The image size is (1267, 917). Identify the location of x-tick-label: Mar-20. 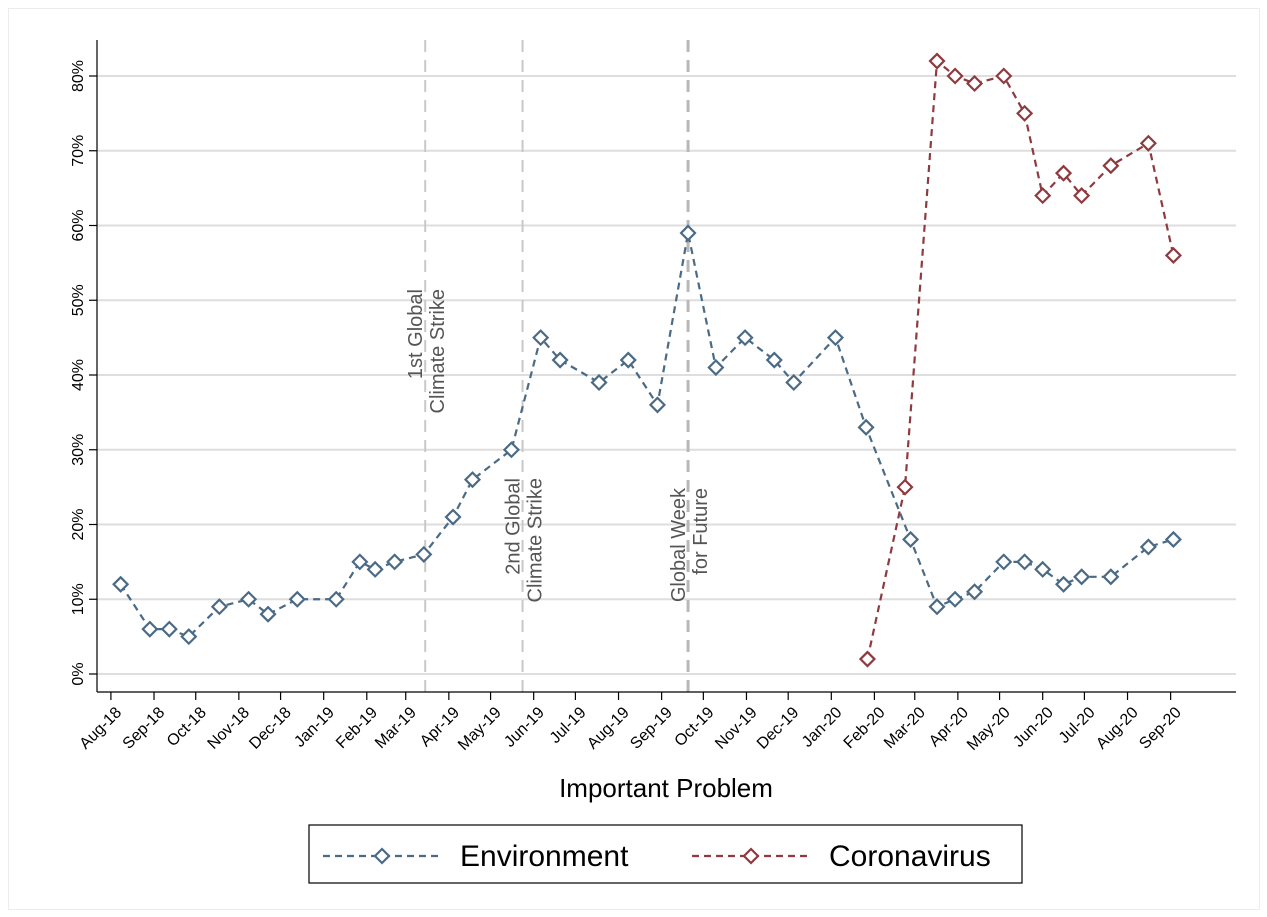
(905, 728).